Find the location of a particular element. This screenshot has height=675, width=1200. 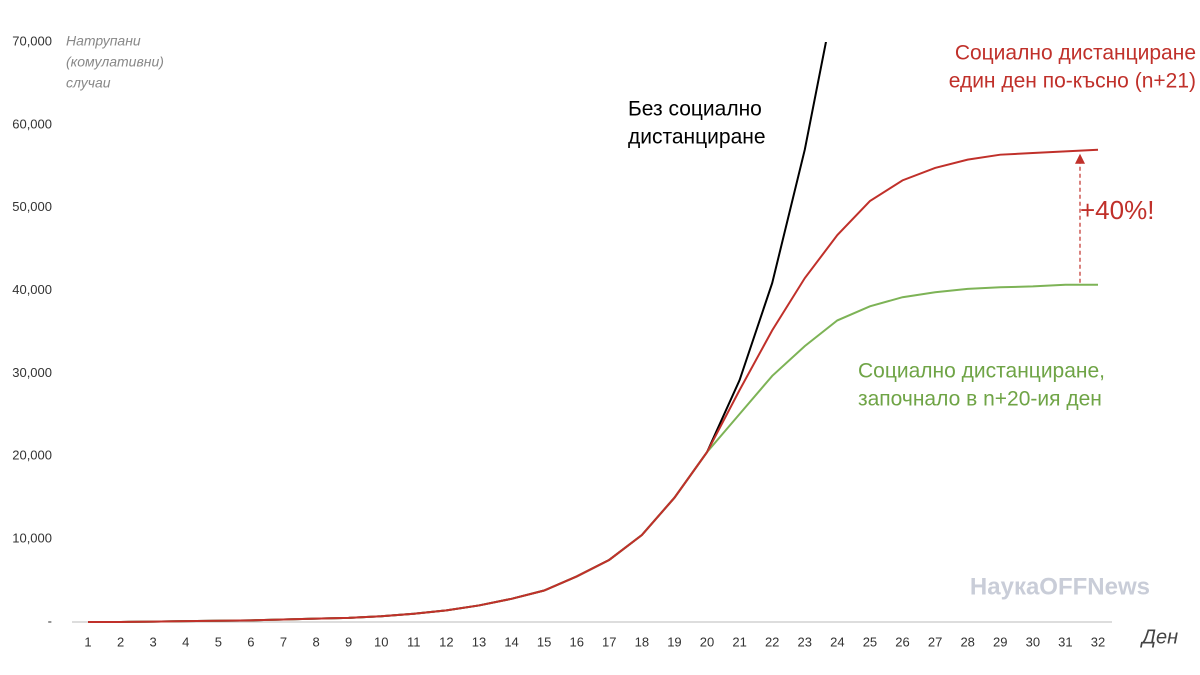

x-tick-label: 25 is located at coordinates (870, 641).